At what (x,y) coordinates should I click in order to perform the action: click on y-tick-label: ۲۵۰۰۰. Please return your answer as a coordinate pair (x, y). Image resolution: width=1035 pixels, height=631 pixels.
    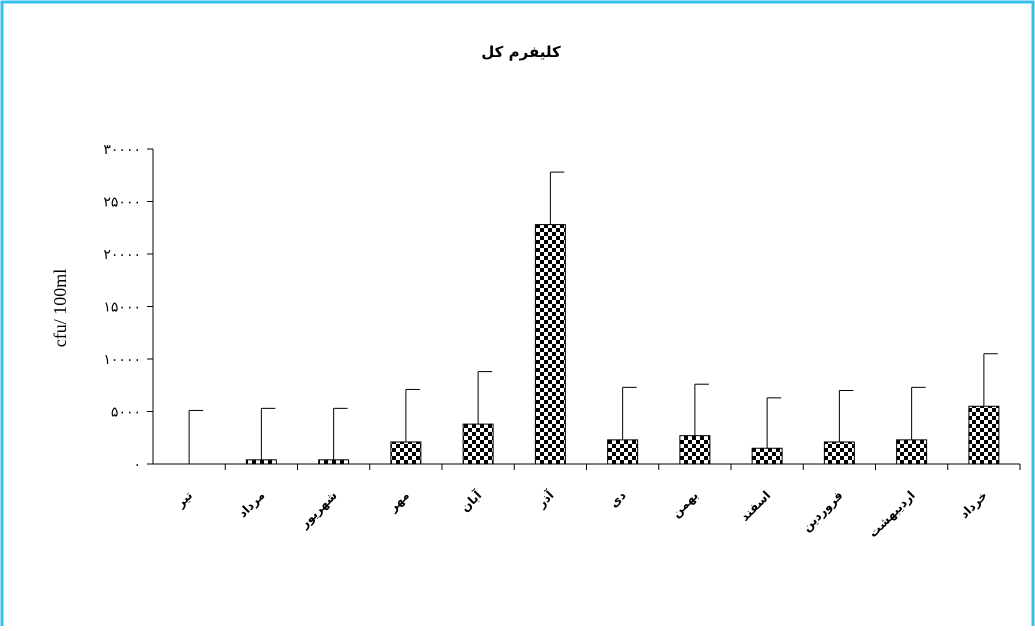
    Looking at the image, I should click on (122, 203).